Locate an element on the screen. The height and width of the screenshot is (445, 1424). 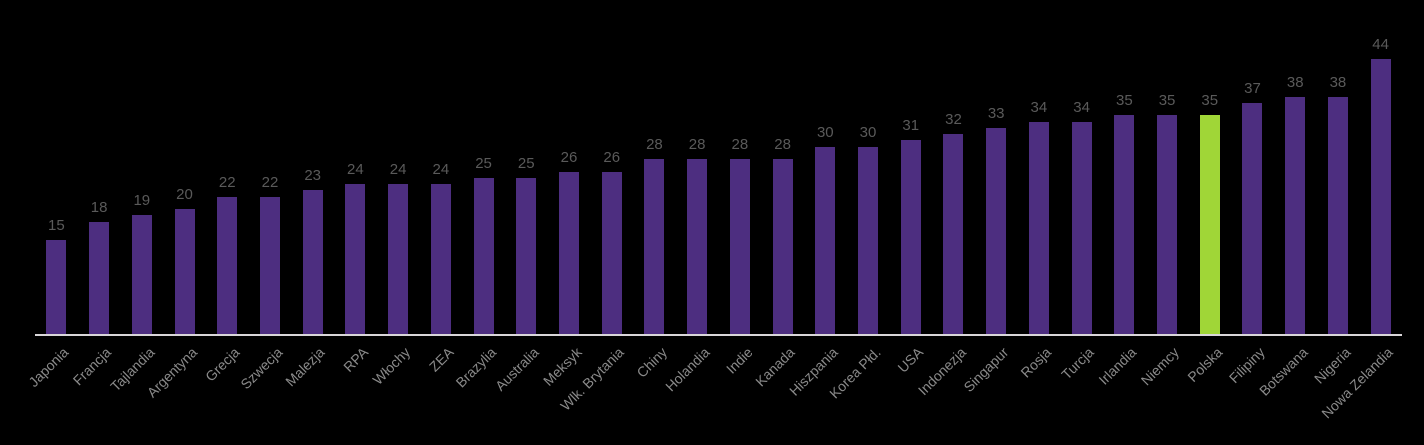
bar-column: 28 Chiny is located at coordinates (654, 190).